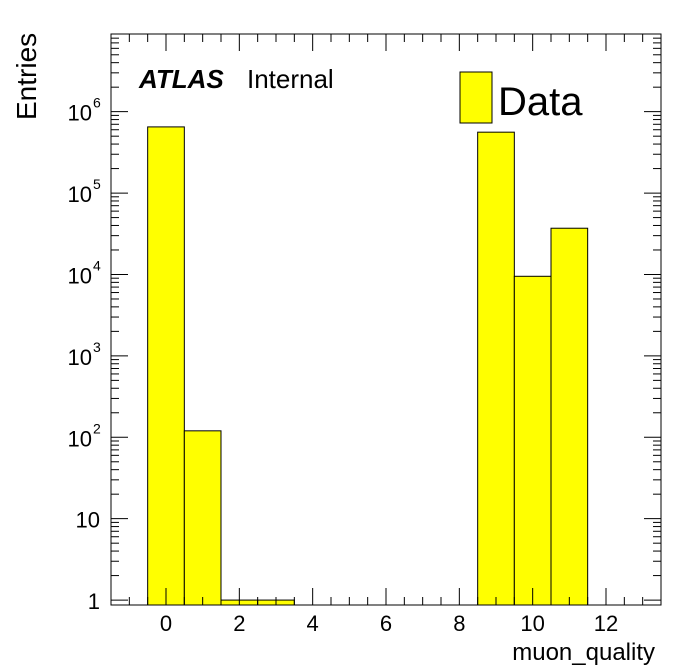 This screenshot has width=696, height=672. Describe the element at coordinates (97, 347) in the screenshot. I see `y-tick-exponent: 3` at that location.